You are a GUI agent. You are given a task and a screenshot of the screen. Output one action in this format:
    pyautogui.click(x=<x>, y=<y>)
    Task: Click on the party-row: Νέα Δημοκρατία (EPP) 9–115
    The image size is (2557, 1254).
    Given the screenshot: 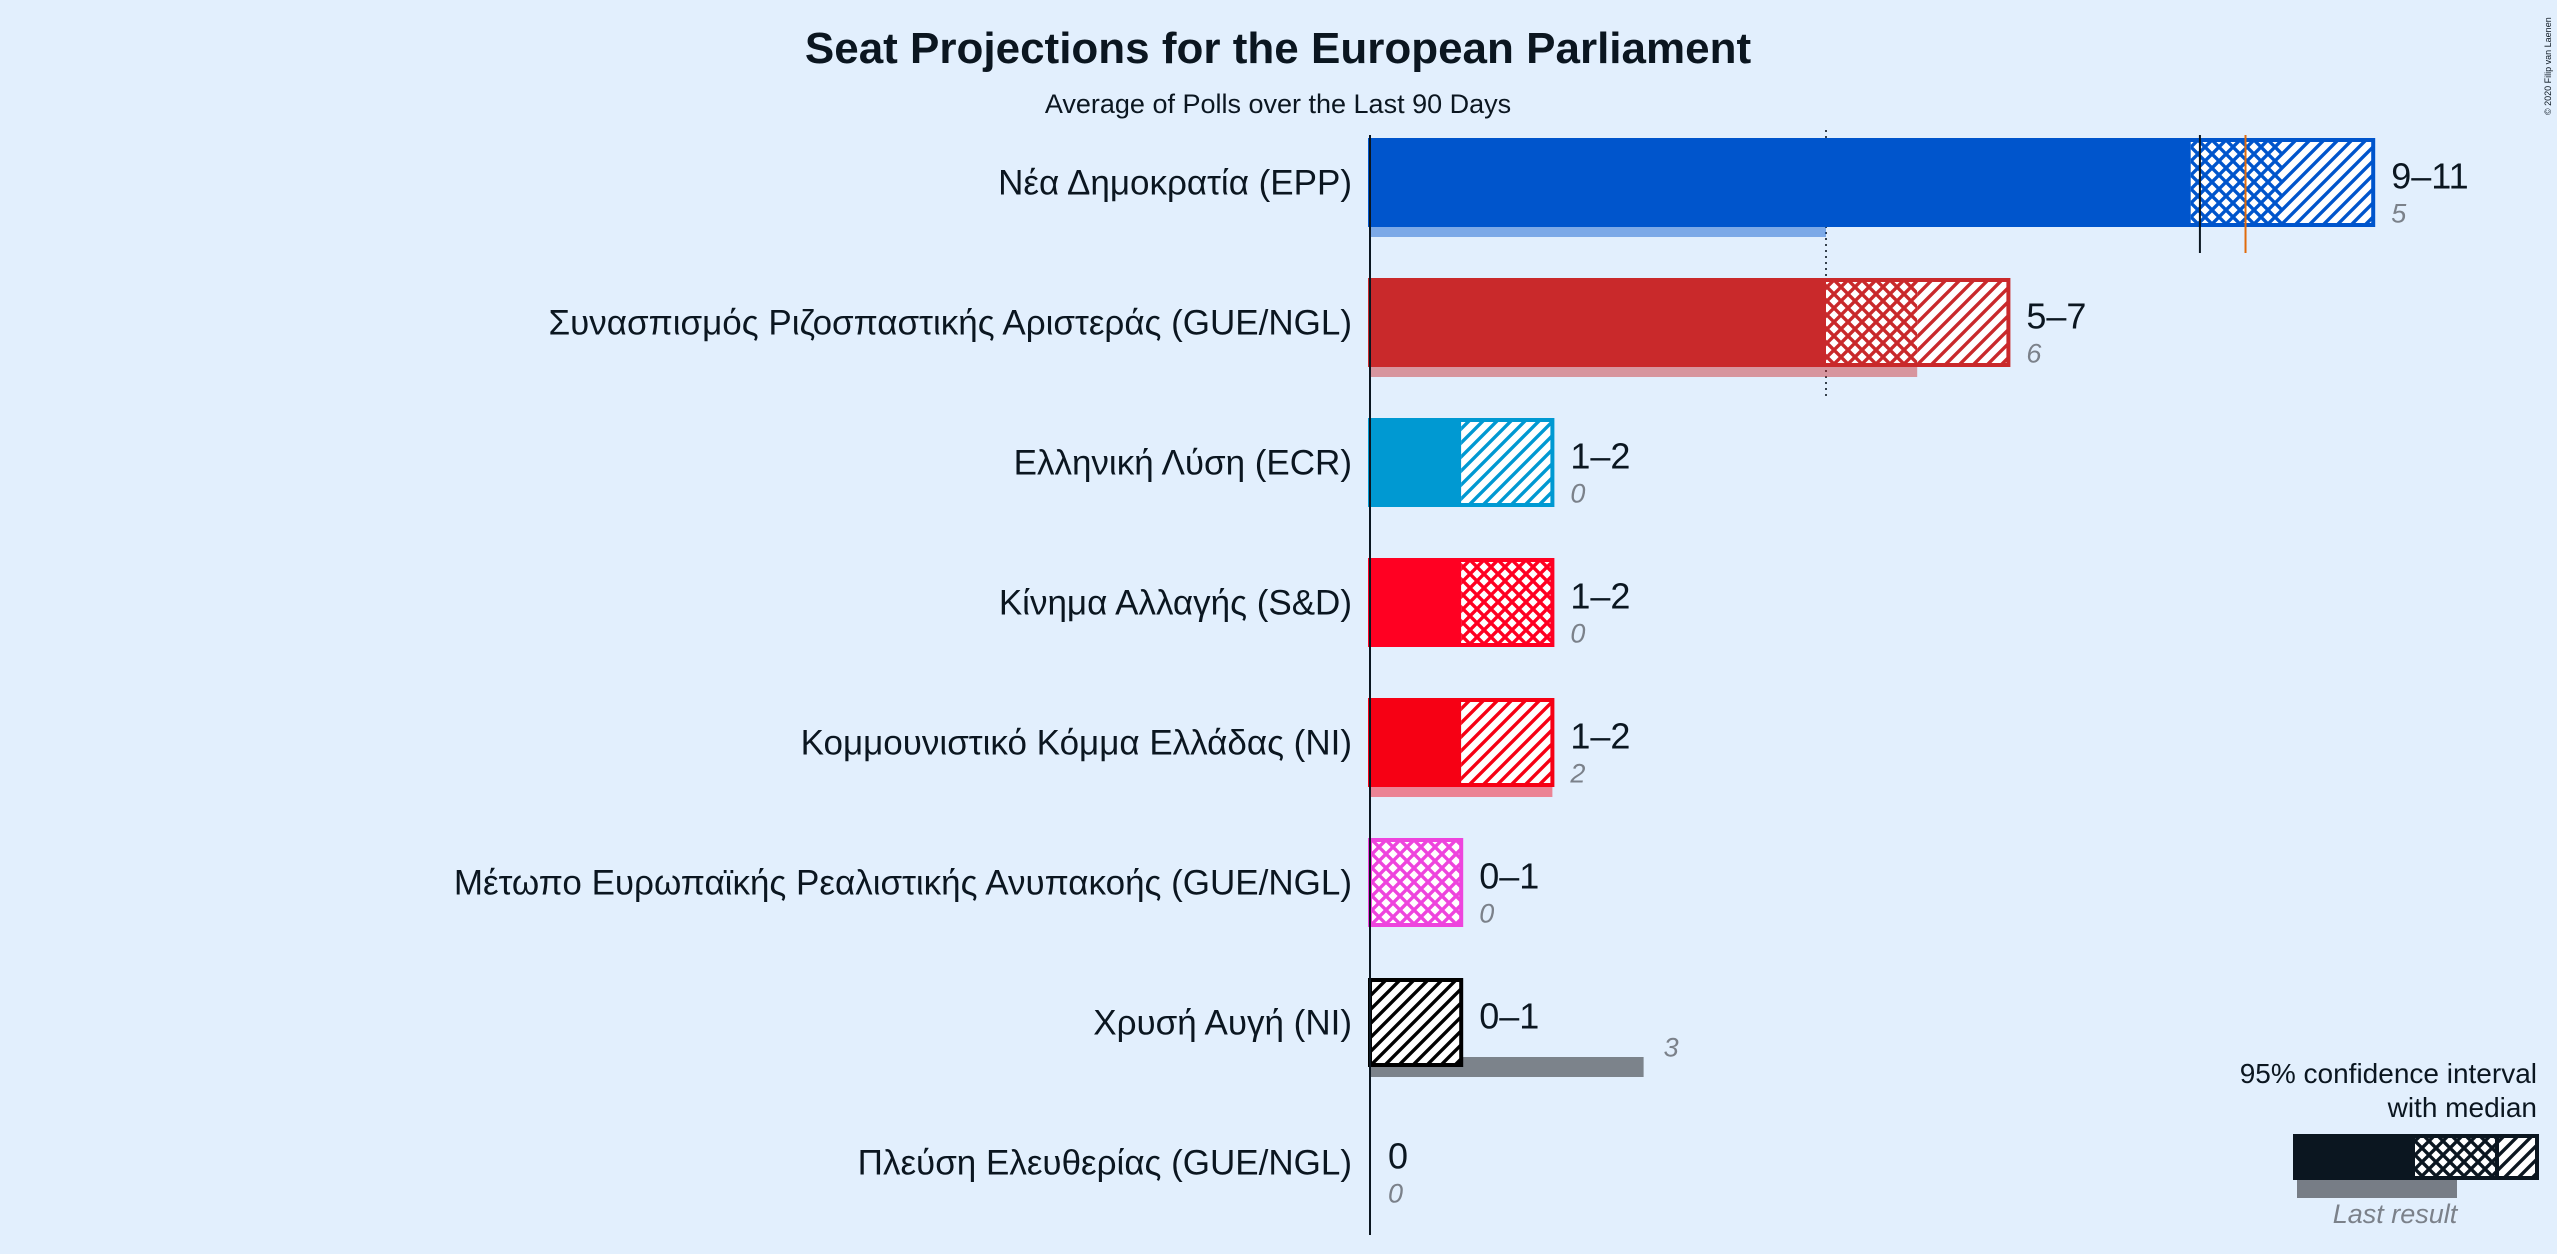 What is the action you would take?
    pyautogui.click(x=1733, y=187)
    